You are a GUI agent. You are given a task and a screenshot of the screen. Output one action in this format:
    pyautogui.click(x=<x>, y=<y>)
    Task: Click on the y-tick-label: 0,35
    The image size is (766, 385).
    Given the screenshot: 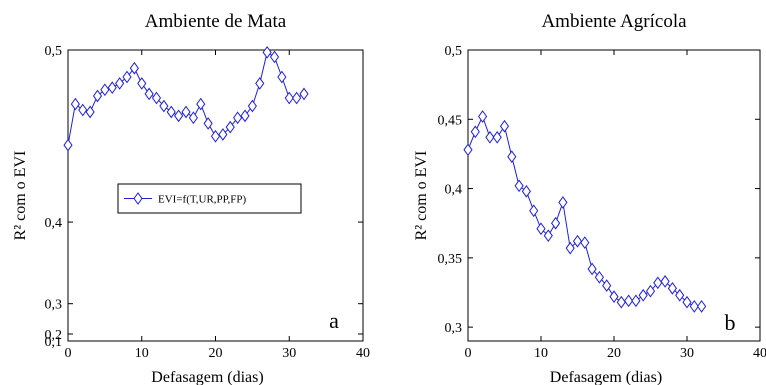 What is the action you would take?
    pyautogui.click(x=450, y=259)
    